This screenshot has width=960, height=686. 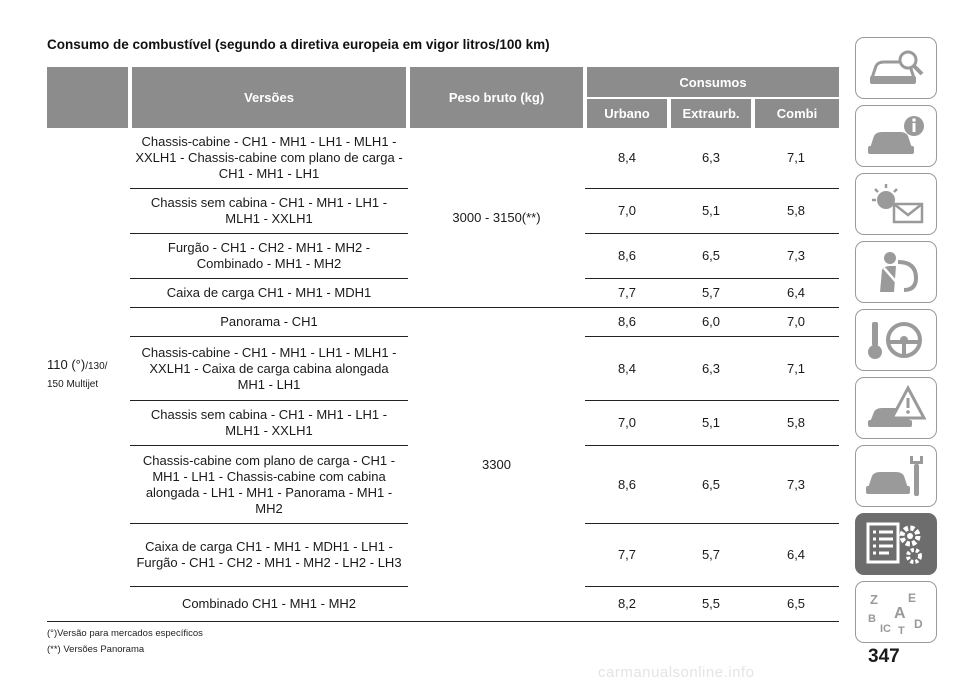 What do you see at coordinates (899, 272) in the screenshot?
I see `seatbelt-airbag-icon` at bounding box center [899, 272].